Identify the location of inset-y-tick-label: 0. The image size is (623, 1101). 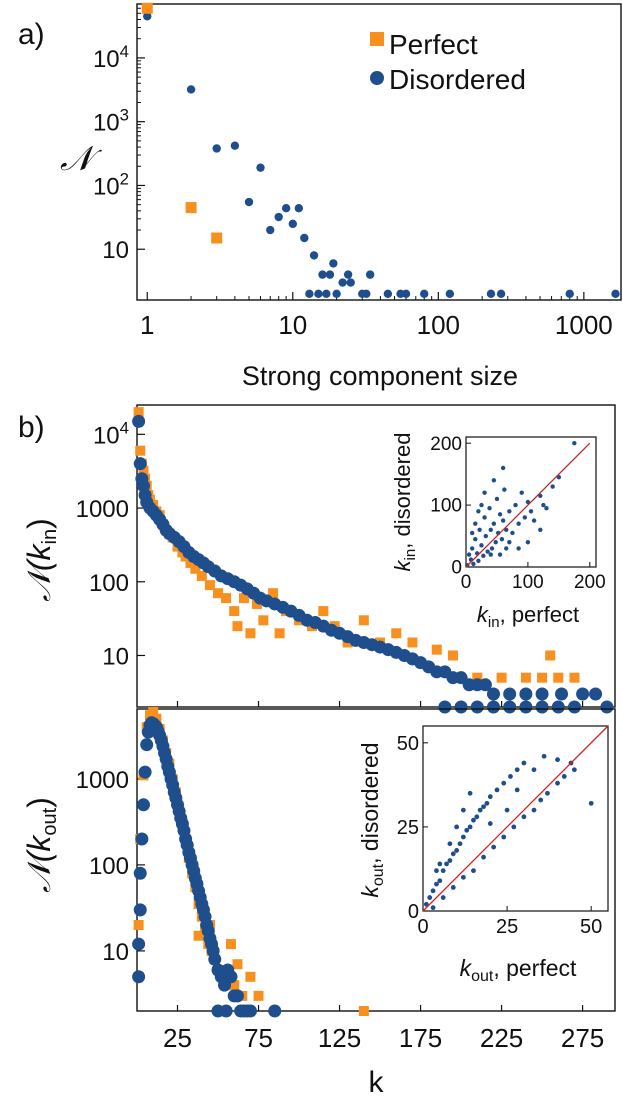
(456, 568).